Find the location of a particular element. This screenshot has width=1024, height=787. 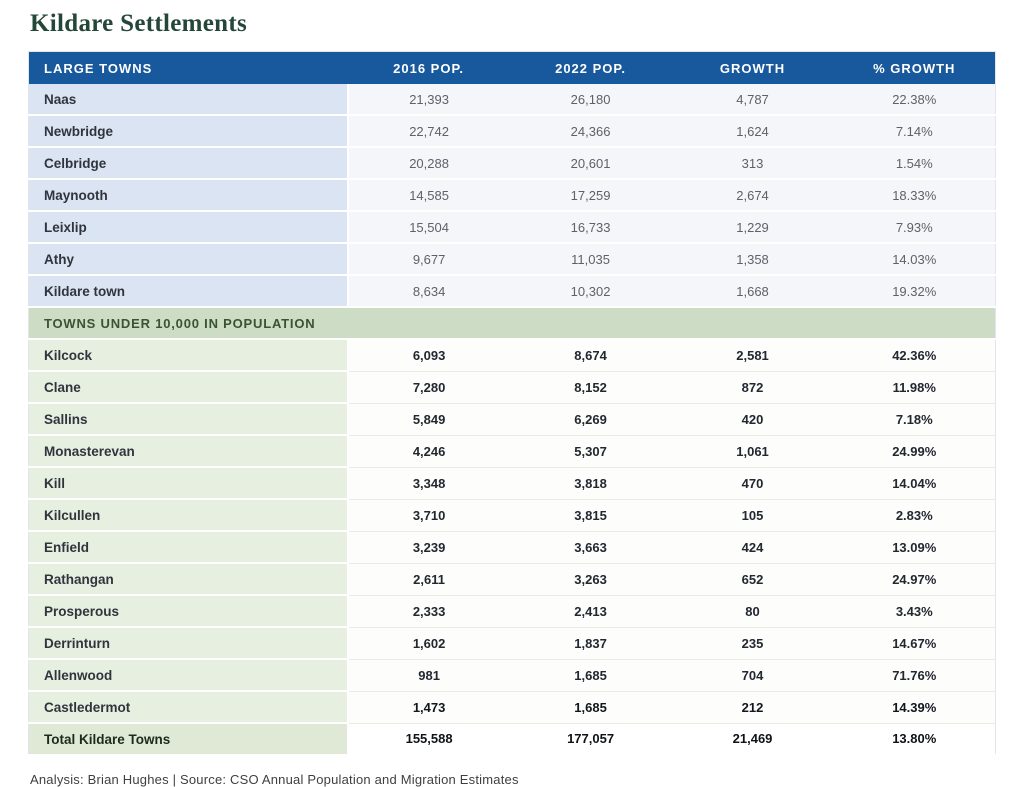

towns-under-10000-header-row: TOWNS UNDER 10,000 IN POPULATION is located at coordinates (512, 323).